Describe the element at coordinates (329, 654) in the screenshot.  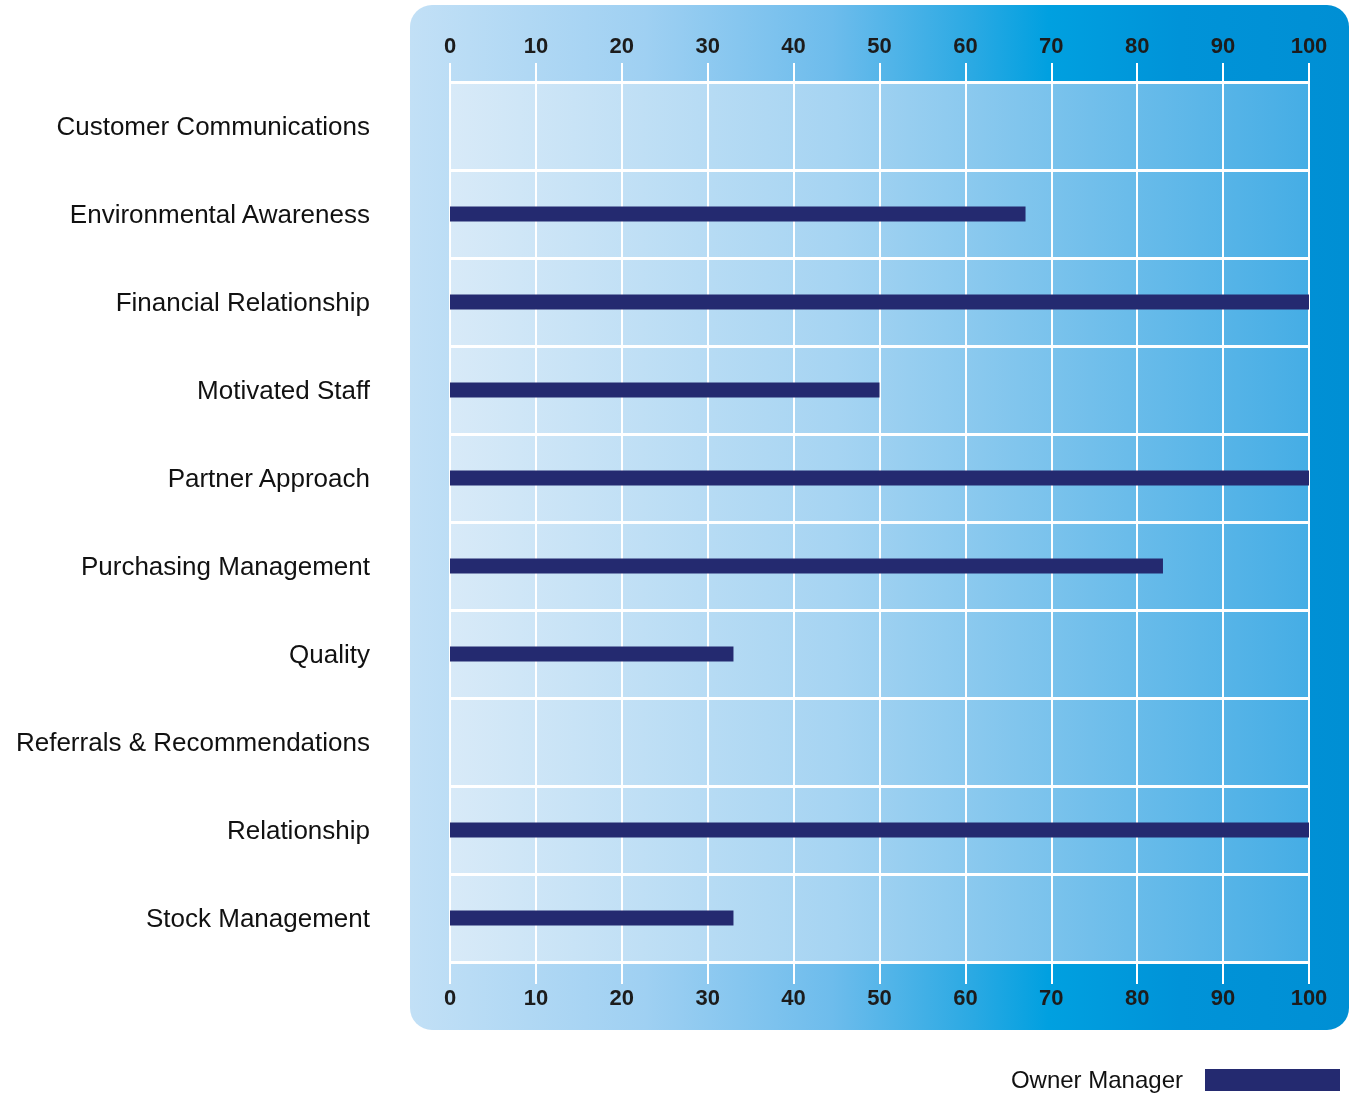
I see `y-tick-label: Quality` at that location.